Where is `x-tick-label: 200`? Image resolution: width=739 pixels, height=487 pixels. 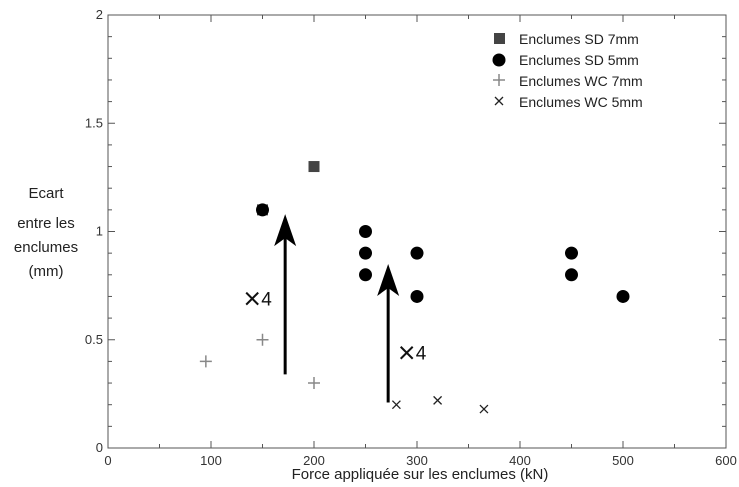 x-tick-label: 200 is located at coordinates (314, 460).